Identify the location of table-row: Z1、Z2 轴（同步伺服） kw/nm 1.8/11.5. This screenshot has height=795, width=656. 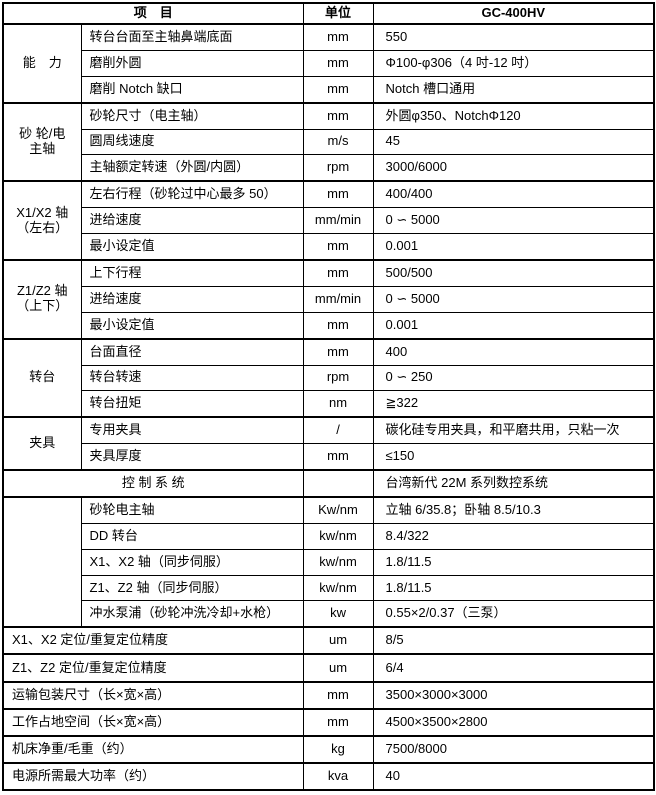
(329, 588).